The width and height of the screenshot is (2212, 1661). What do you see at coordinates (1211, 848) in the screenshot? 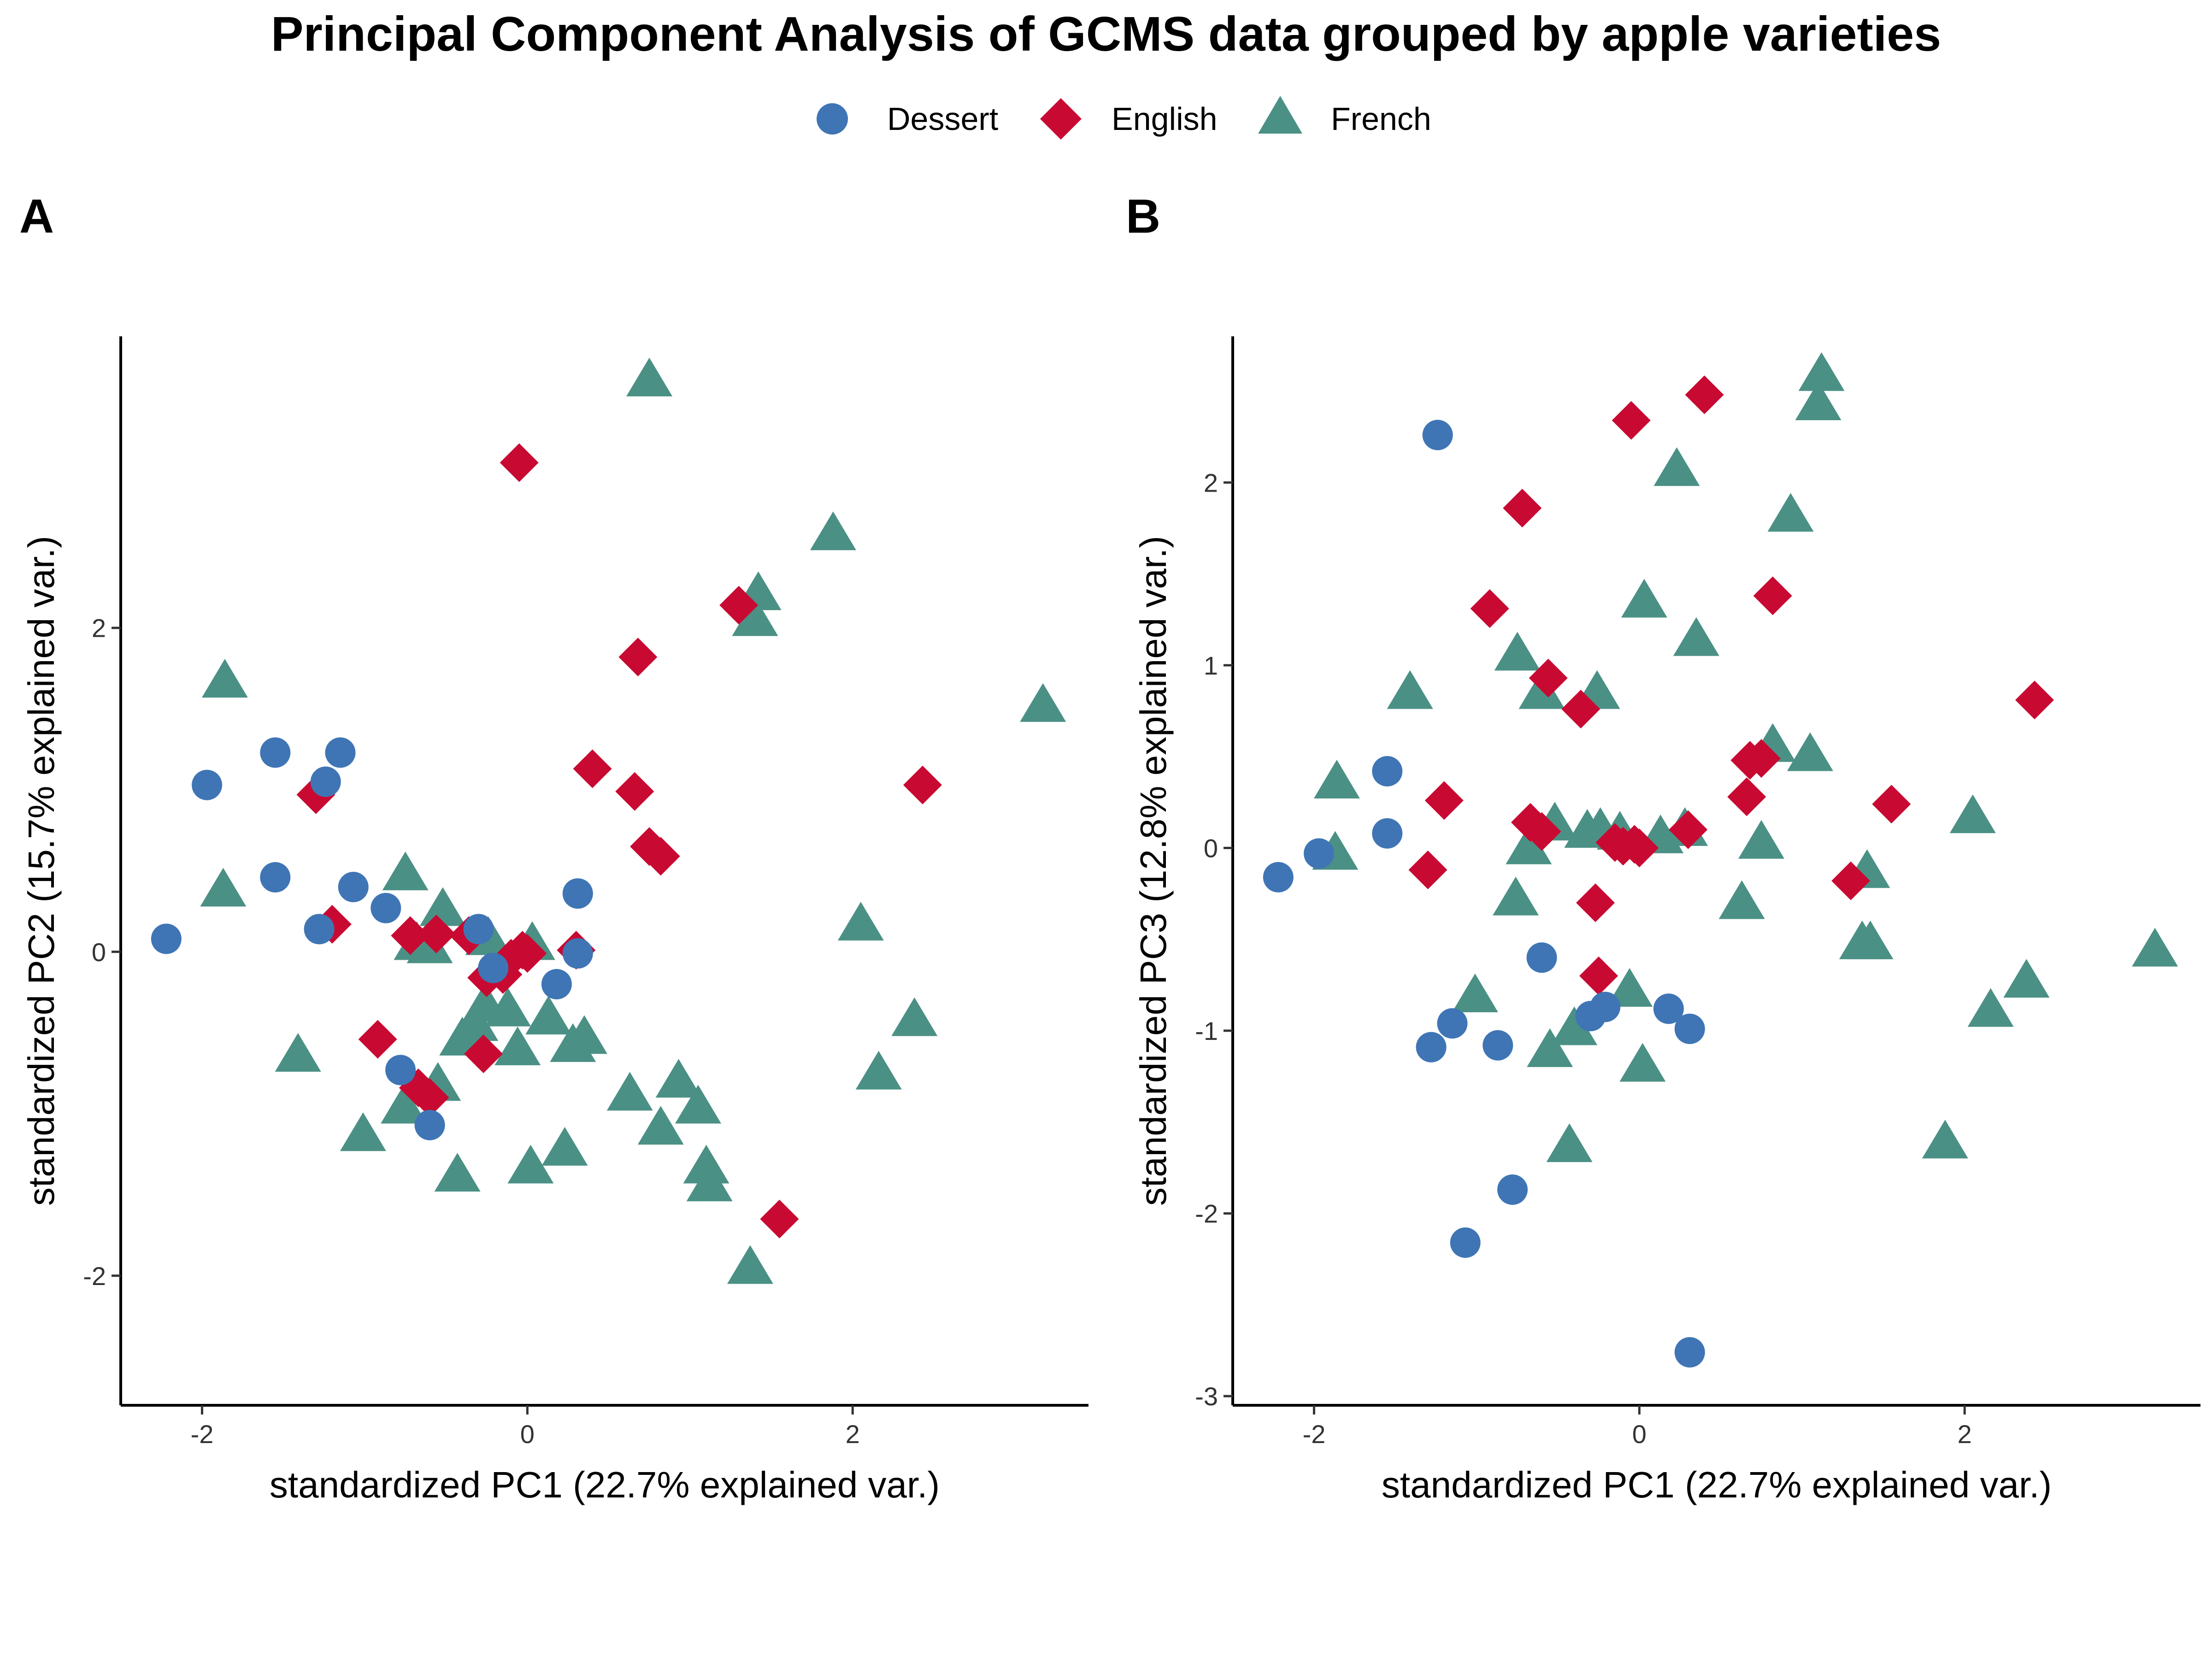
I see `panel-b-y-tick-label: 0` at bounding box center [1211, 848].